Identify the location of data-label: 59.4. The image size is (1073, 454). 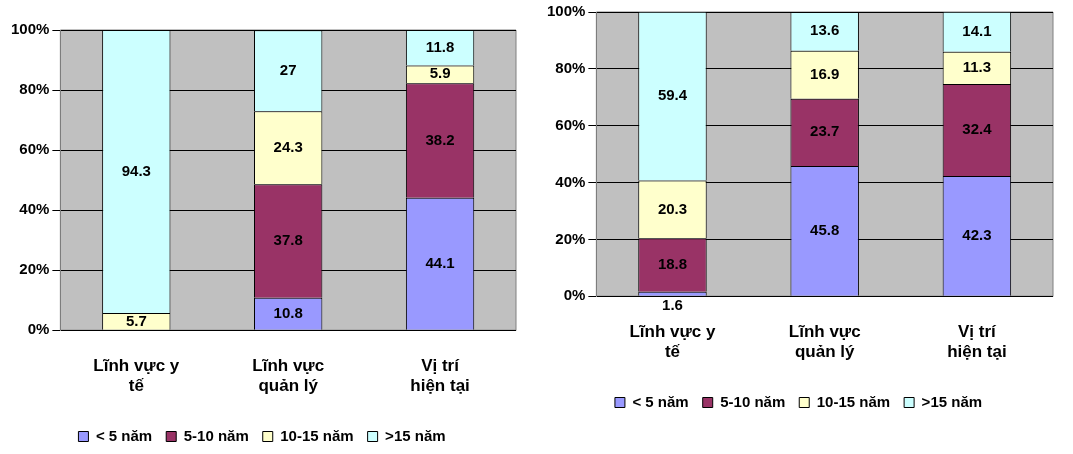
(672, 95).